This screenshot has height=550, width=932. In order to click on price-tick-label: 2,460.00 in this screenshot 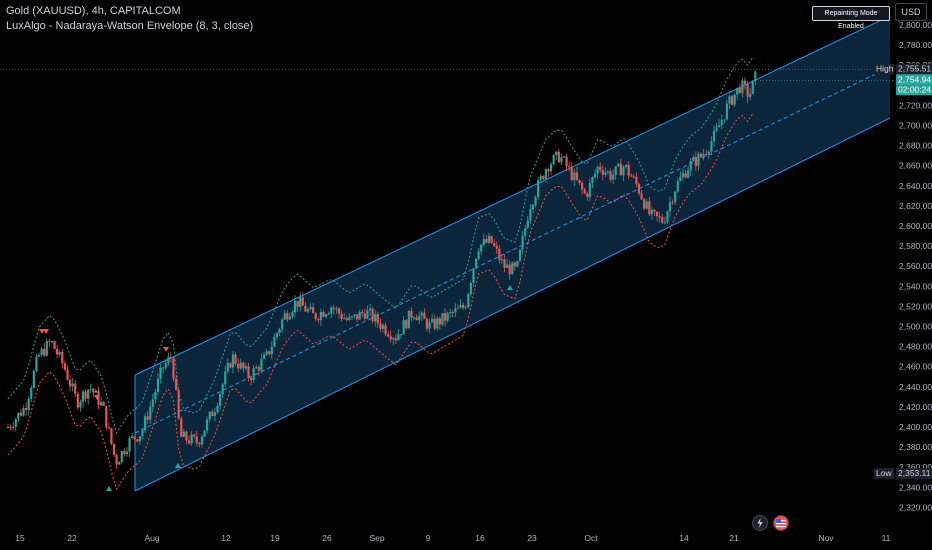, I will do `click(915, 367)`.